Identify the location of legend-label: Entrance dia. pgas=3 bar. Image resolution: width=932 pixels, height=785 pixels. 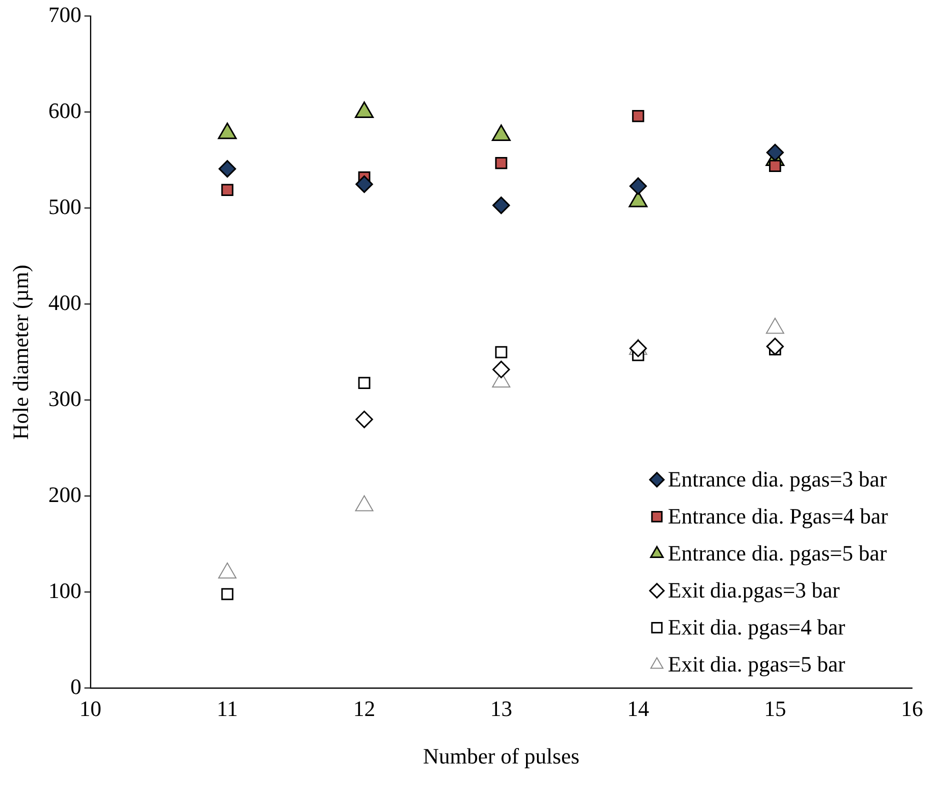
(778, 479).